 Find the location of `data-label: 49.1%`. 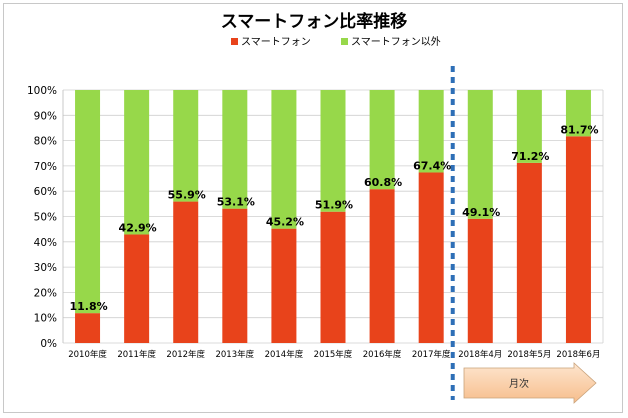

data-label: 49.1% is located at coordinates (481, 212).